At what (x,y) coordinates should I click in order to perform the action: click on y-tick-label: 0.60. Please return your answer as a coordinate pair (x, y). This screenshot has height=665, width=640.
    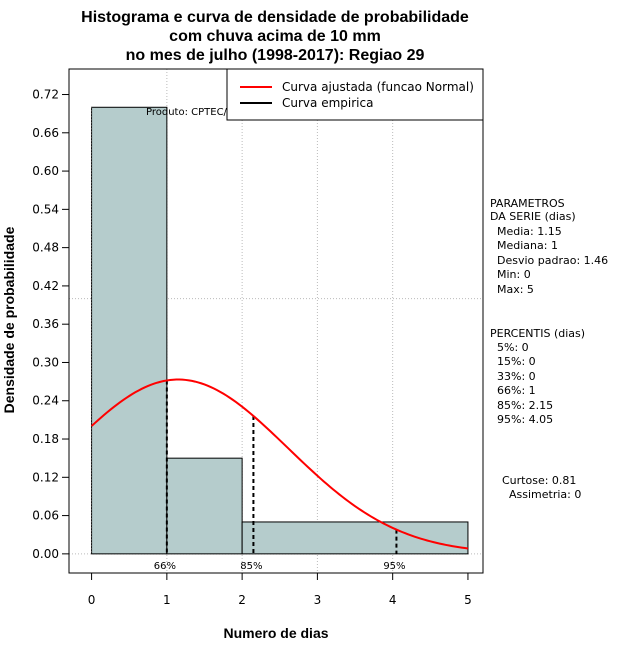
    Looking at the image, I should click on (45, 171).